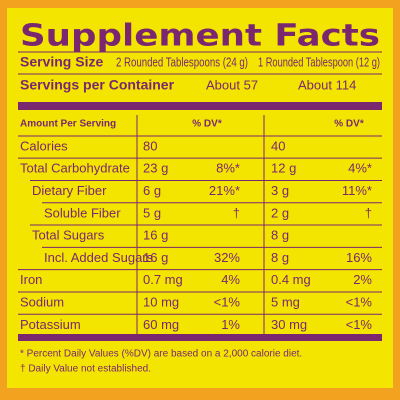 This screenshot has width=400, height=400. I want to click on serving-size-label: Serving Size, so click(61, 62).